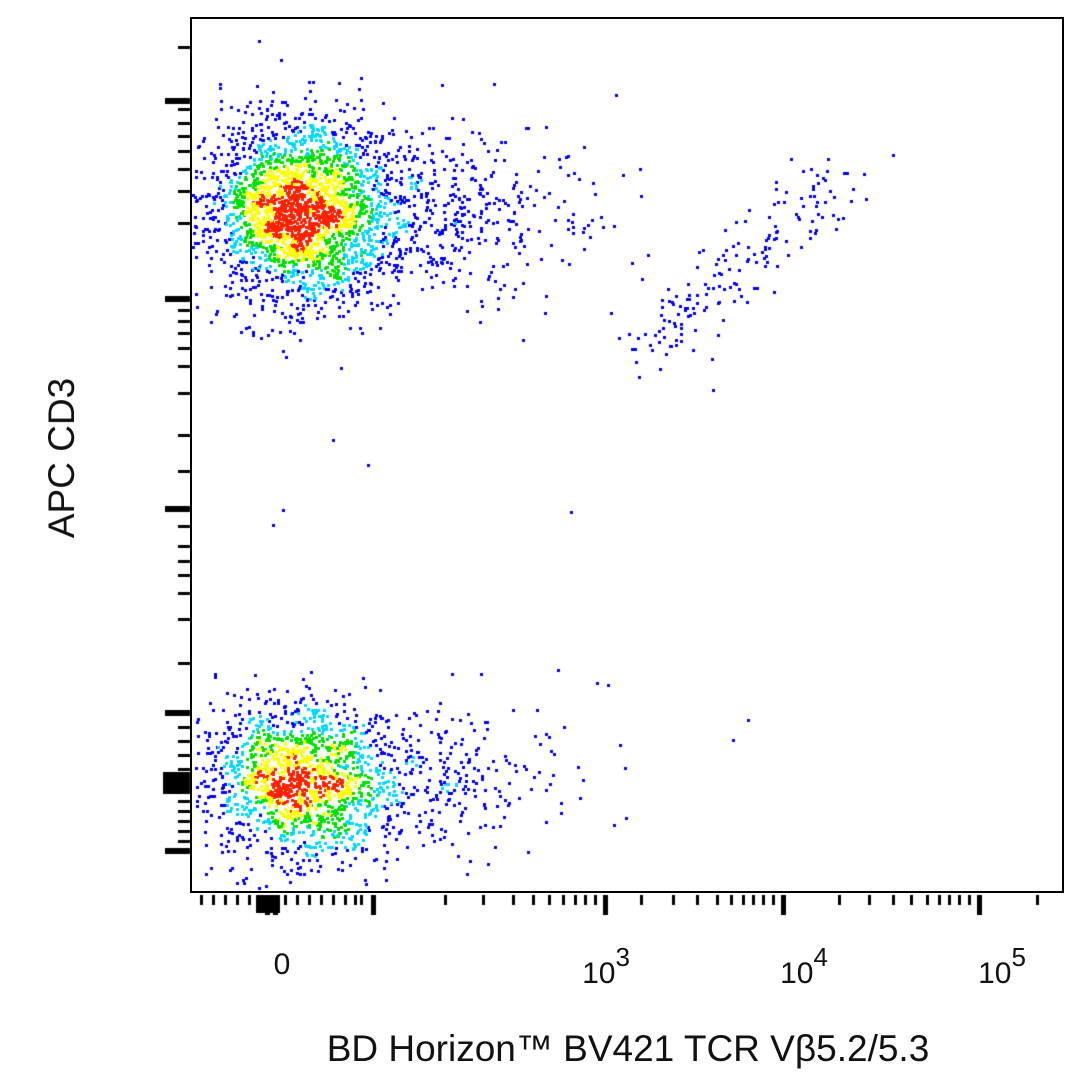 Image resolution: width=1086 pixels, height=1086 pixels. What do you see at coordinates (628, 1048) in the screenshot?
I see `x-axis-title: BD Horizon™ BV421 TCR Vβ5.2/5.3` at bounding box center [628, 1048].